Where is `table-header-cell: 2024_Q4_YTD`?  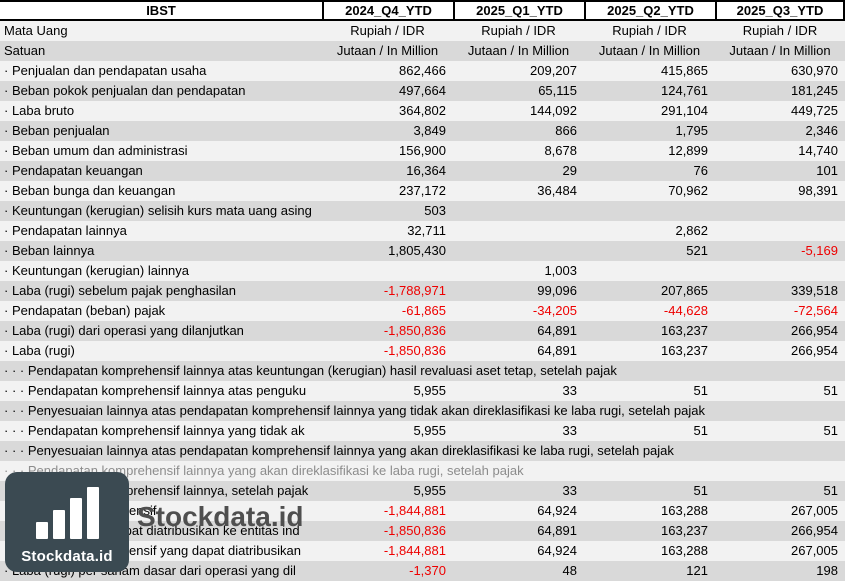 table-header-cell: 2024_Q4_YTD is located at coordinates (387, 10).